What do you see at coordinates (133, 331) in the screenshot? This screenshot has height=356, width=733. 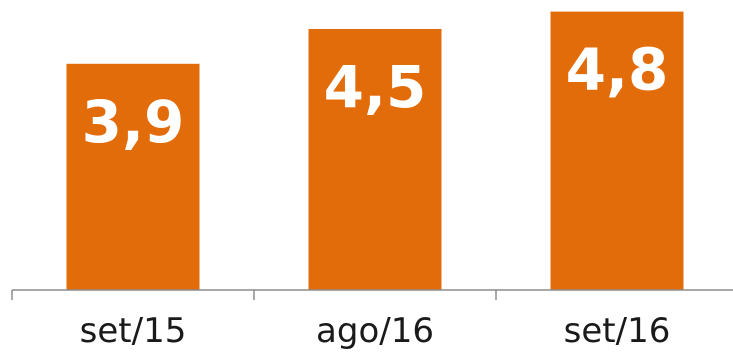 I see `x-tick-label: set/15` at bounding box center [133, 331].